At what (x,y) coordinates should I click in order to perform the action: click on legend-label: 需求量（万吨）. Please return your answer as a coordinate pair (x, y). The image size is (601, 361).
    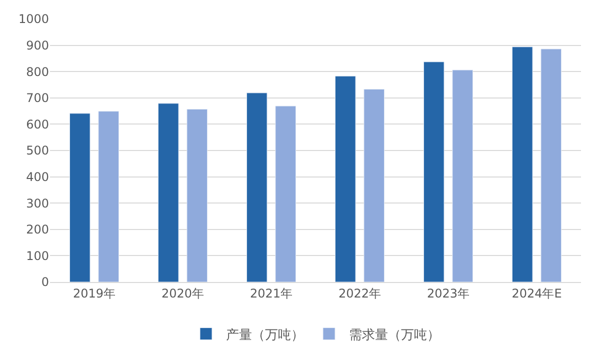
    Looking at the image, I should click on (394, 335).